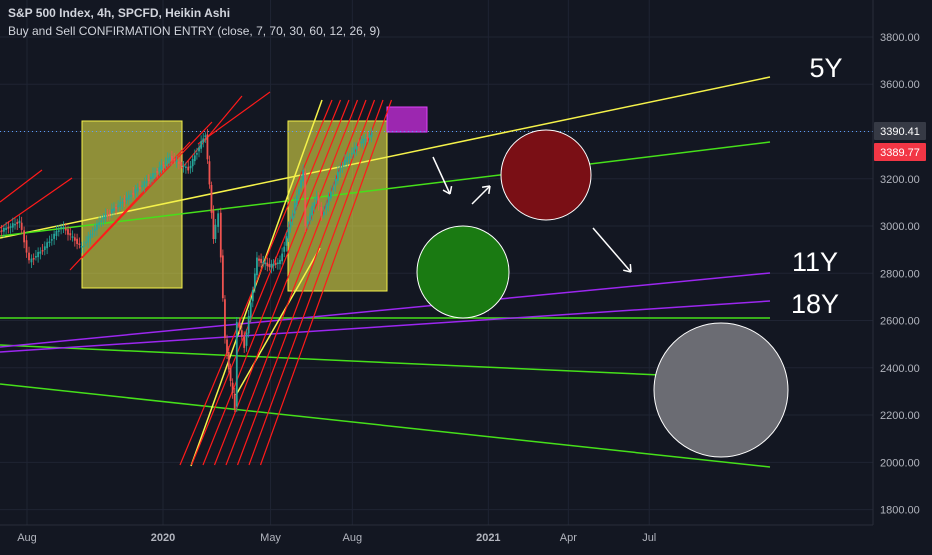  What do you see at coordinates (900, 274) in the screenshot?
I see `price-tick-label: 2800.00` at bounding box center [900, 274].